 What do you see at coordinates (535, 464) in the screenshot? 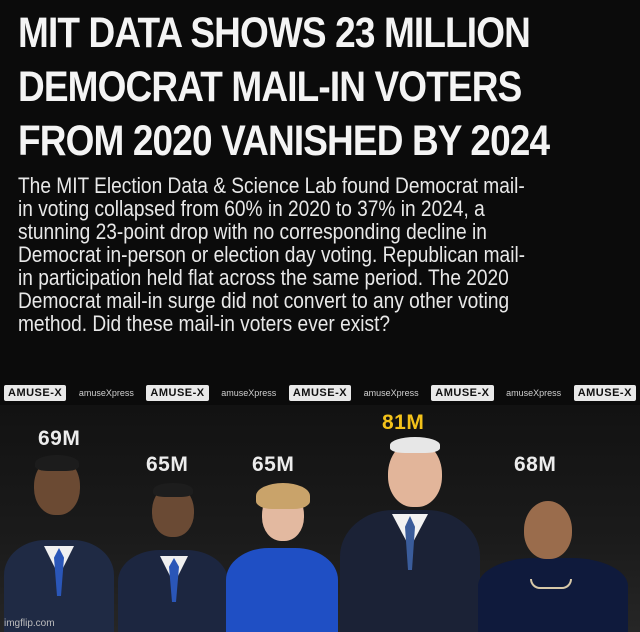
I see `vote-count-label: 68M` at bounding box center [535, 464].